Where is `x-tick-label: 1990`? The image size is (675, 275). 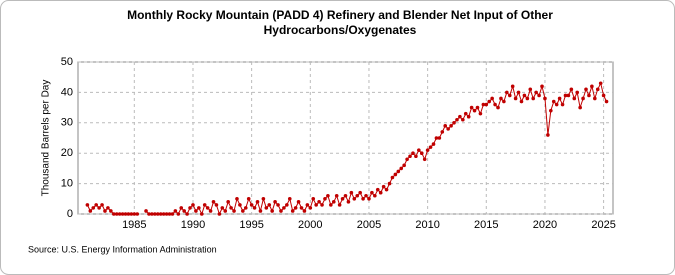
x-tick-label: 1990 is located at coordinates (193, 225).